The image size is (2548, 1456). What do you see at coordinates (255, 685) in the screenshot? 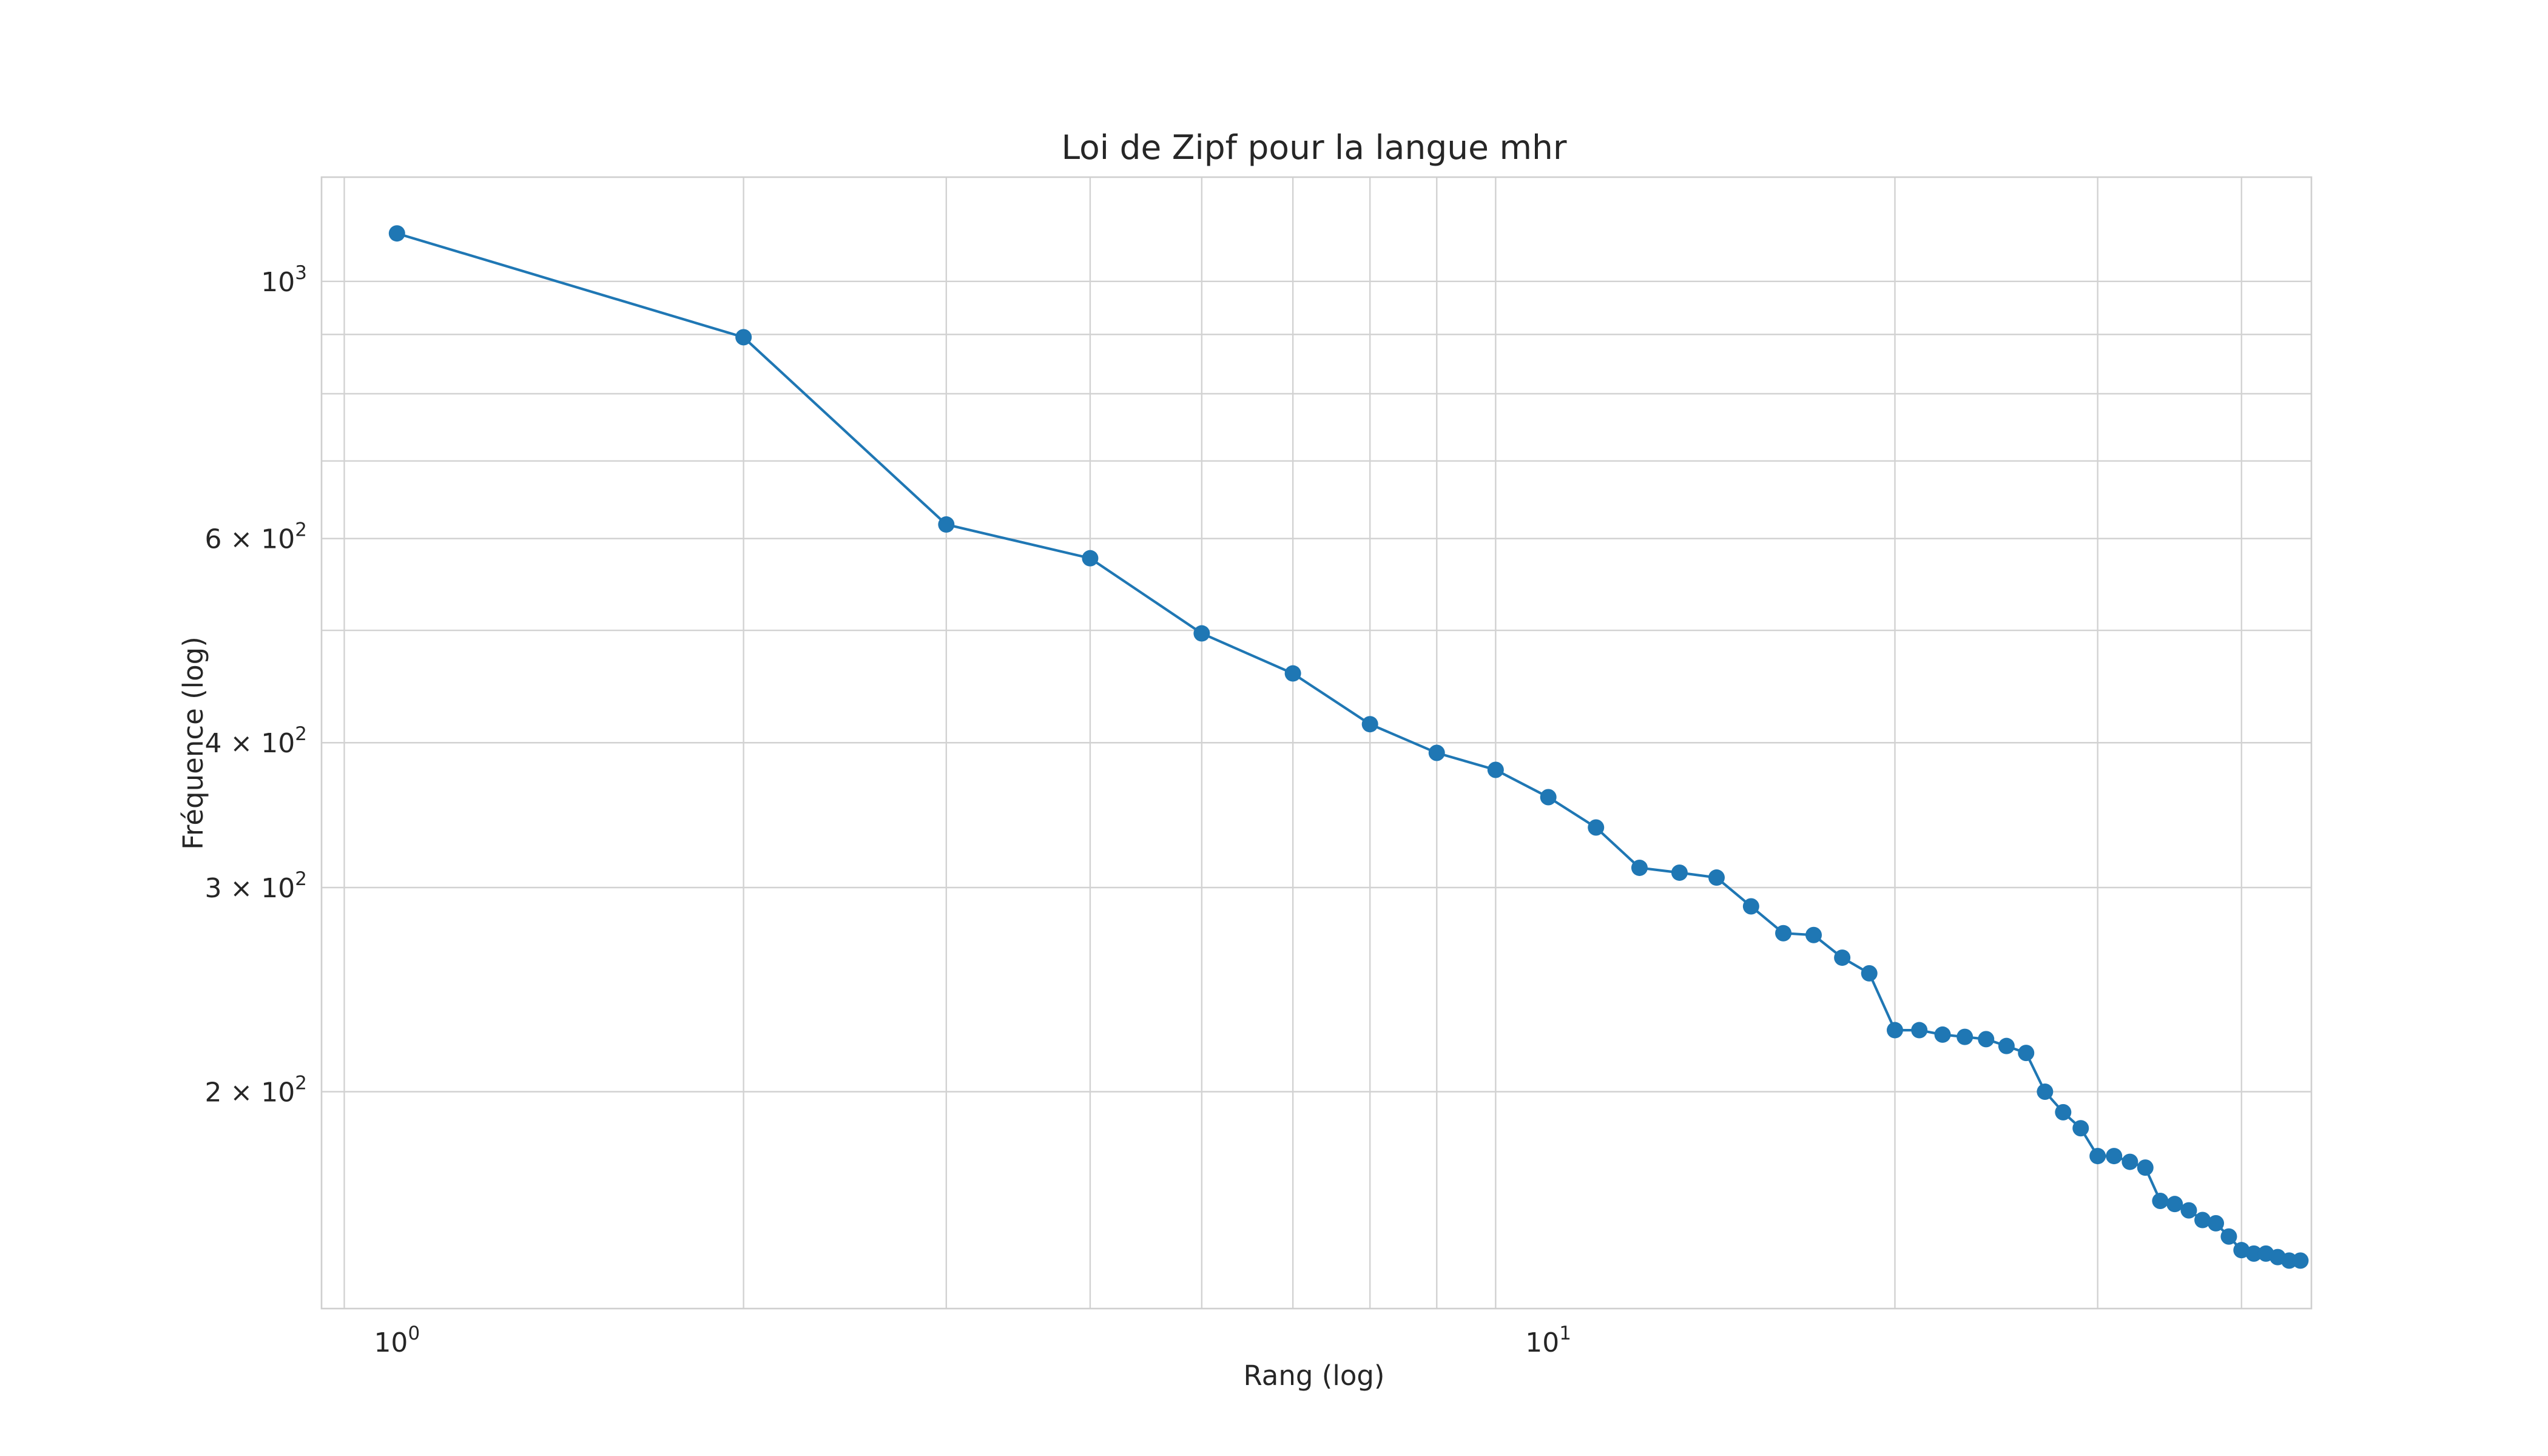
I see `y-tick-labels: 103 6 × 102 4 × 102 3 × 102 2 × 102` at bounding box center [255, 685].